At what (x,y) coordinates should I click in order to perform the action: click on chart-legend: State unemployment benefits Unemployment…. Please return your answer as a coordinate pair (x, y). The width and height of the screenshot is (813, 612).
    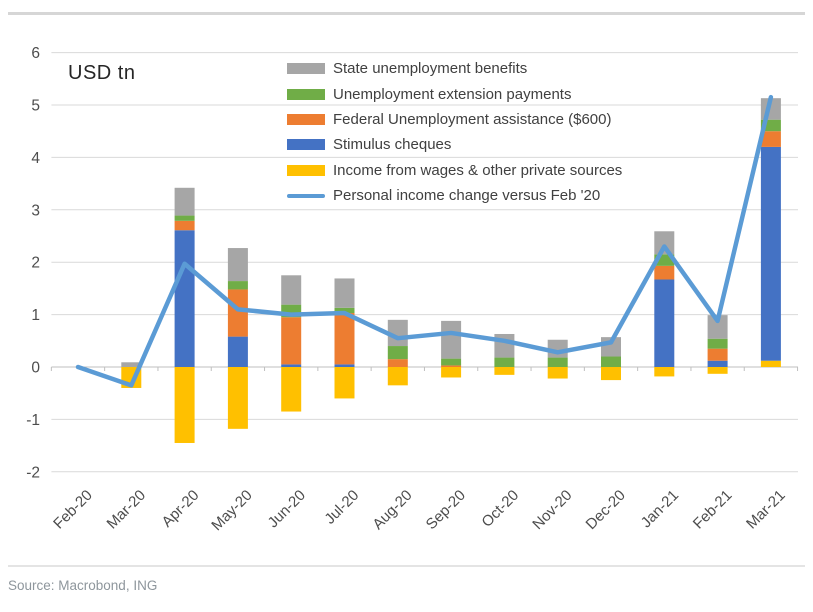
    Looking at the image, I should click on (454, 132).